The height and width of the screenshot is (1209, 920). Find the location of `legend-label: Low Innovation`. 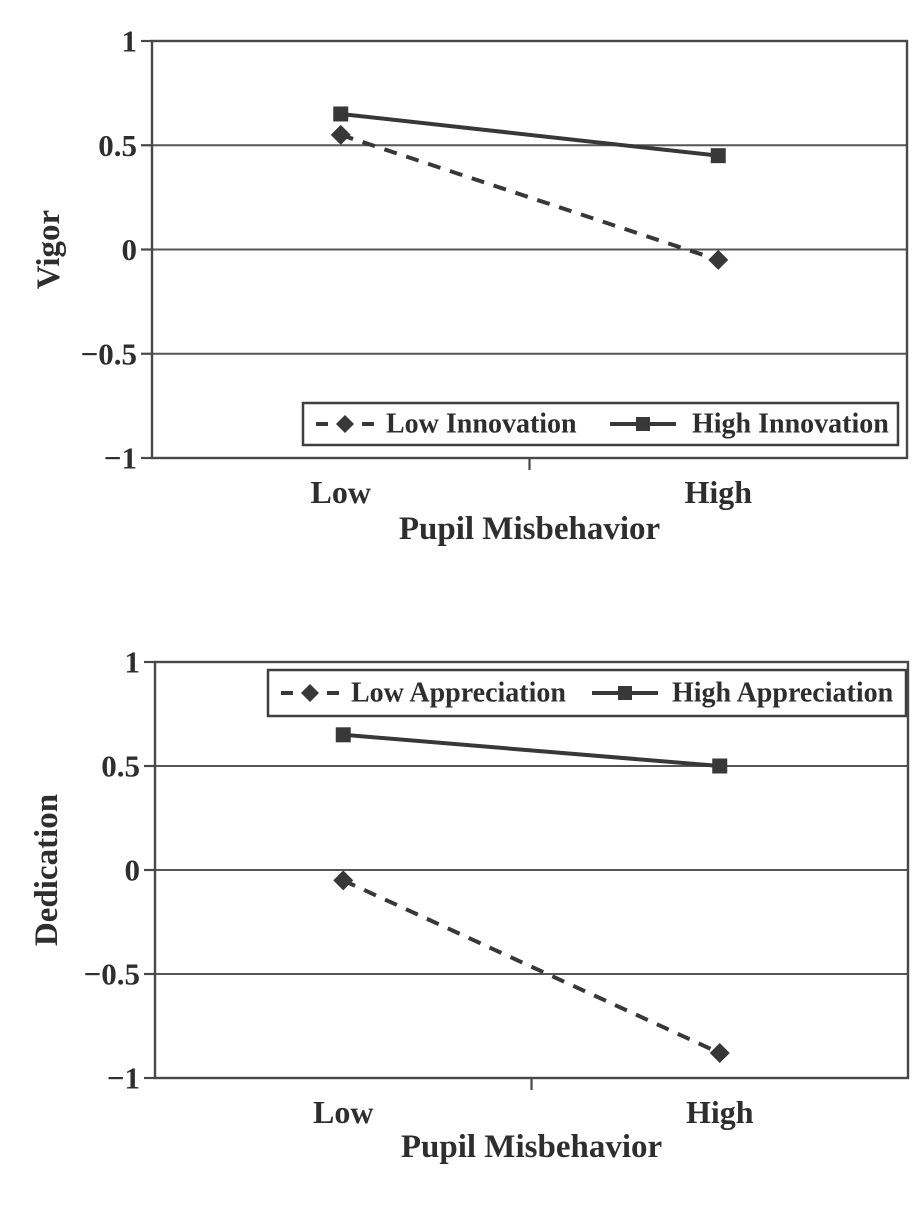

legend-label: Low Innovation is located at coordinates (481, 424).